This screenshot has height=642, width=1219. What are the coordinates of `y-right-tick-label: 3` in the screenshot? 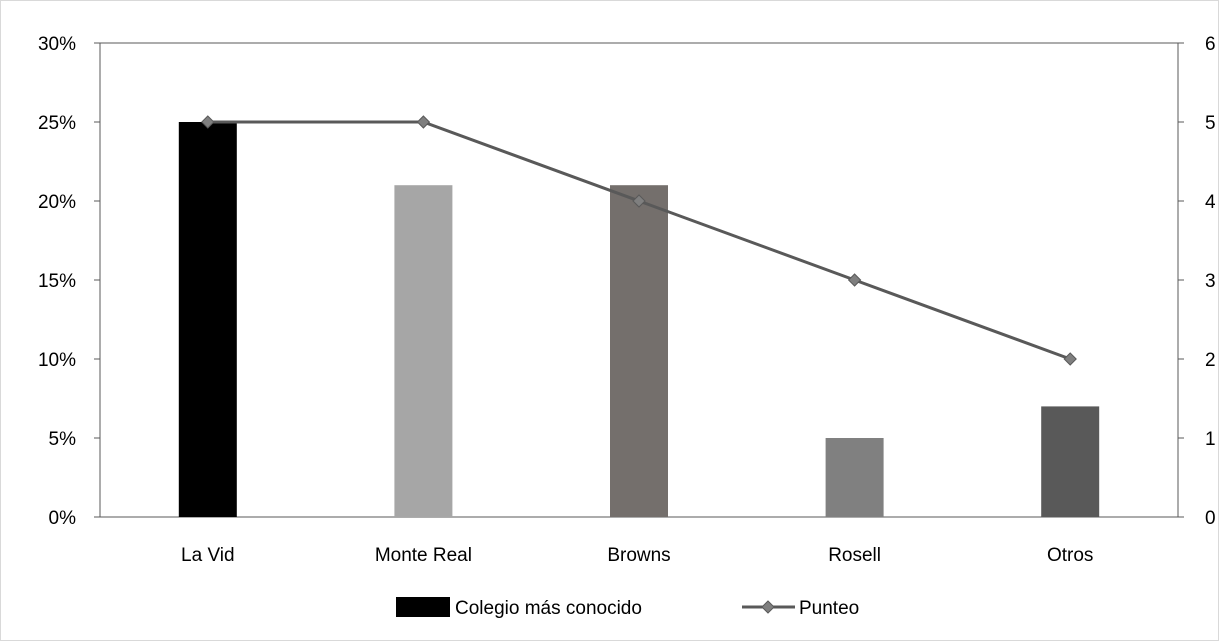 It's located at (1210, 281).